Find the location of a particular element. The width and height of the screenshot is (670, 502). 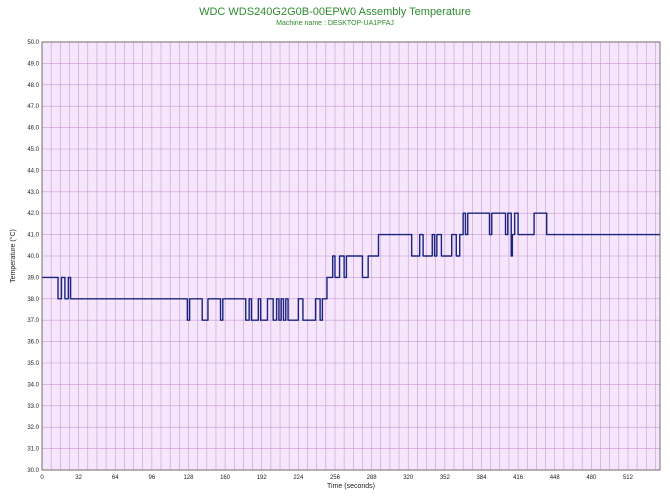

y-tick-label: 38.0 is located at coordinates (33, 300).